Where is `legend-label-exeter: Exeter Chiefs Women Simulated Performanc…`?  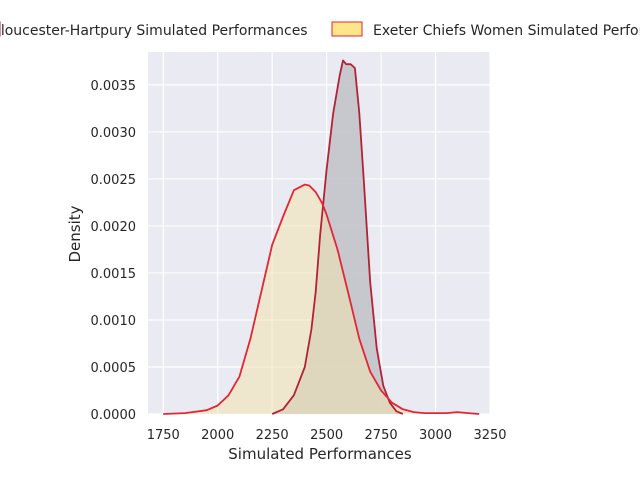 legend-label-exeter: Exeter Chiefs Women Simulated Performanc… is located at coordinates (506, 31).